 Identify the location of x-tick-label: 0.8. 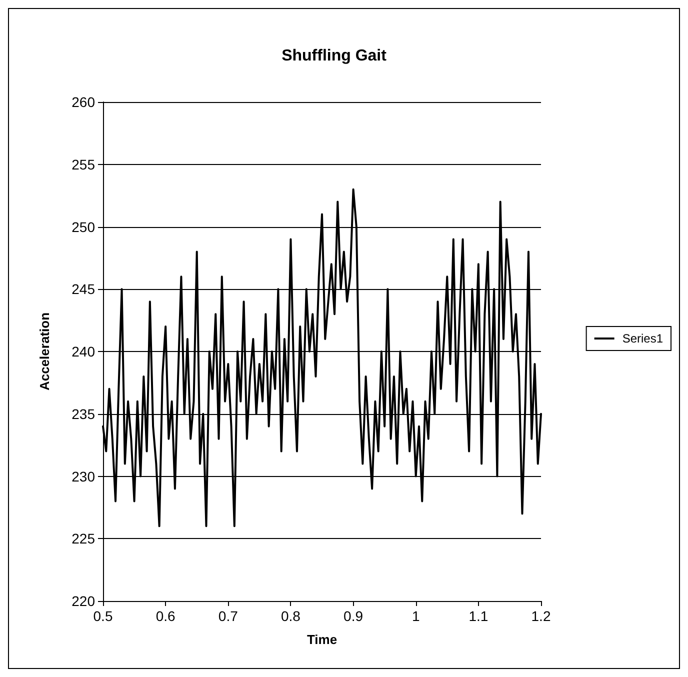
(290, 616).